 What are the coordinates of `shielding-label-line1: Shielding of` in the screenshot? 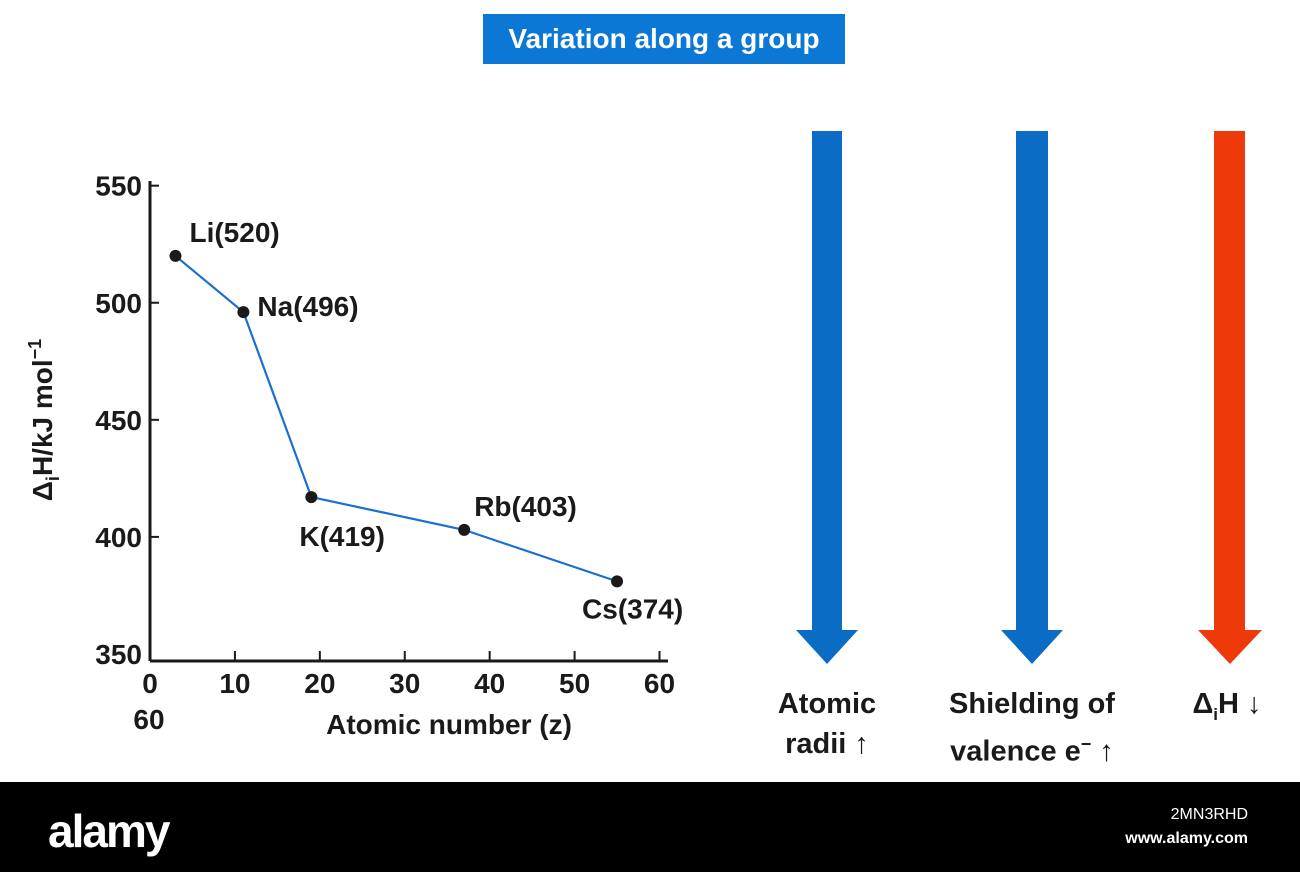 It's located at (1032, 704).